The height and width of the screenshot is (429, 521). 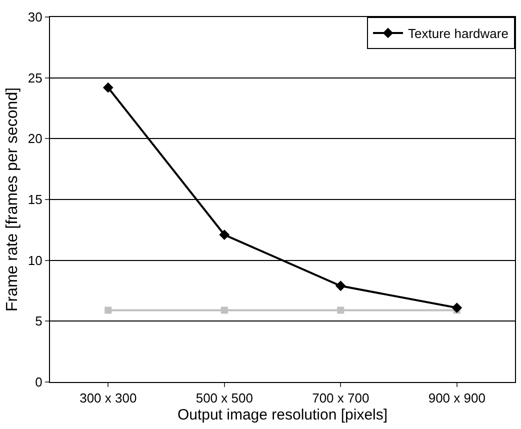 I want to click on x-tick-label: 300 x 300, so click(x=108, y=398).